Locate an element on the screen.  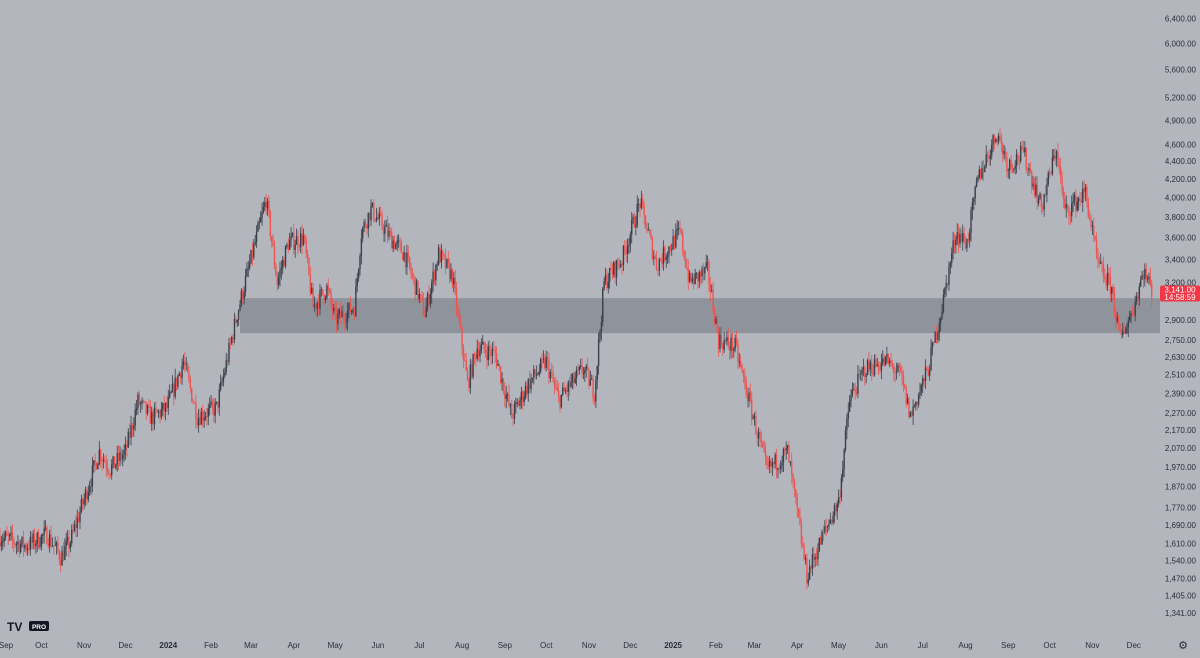
gear-icon: ⚙ is located at coordinates (1183, 645).